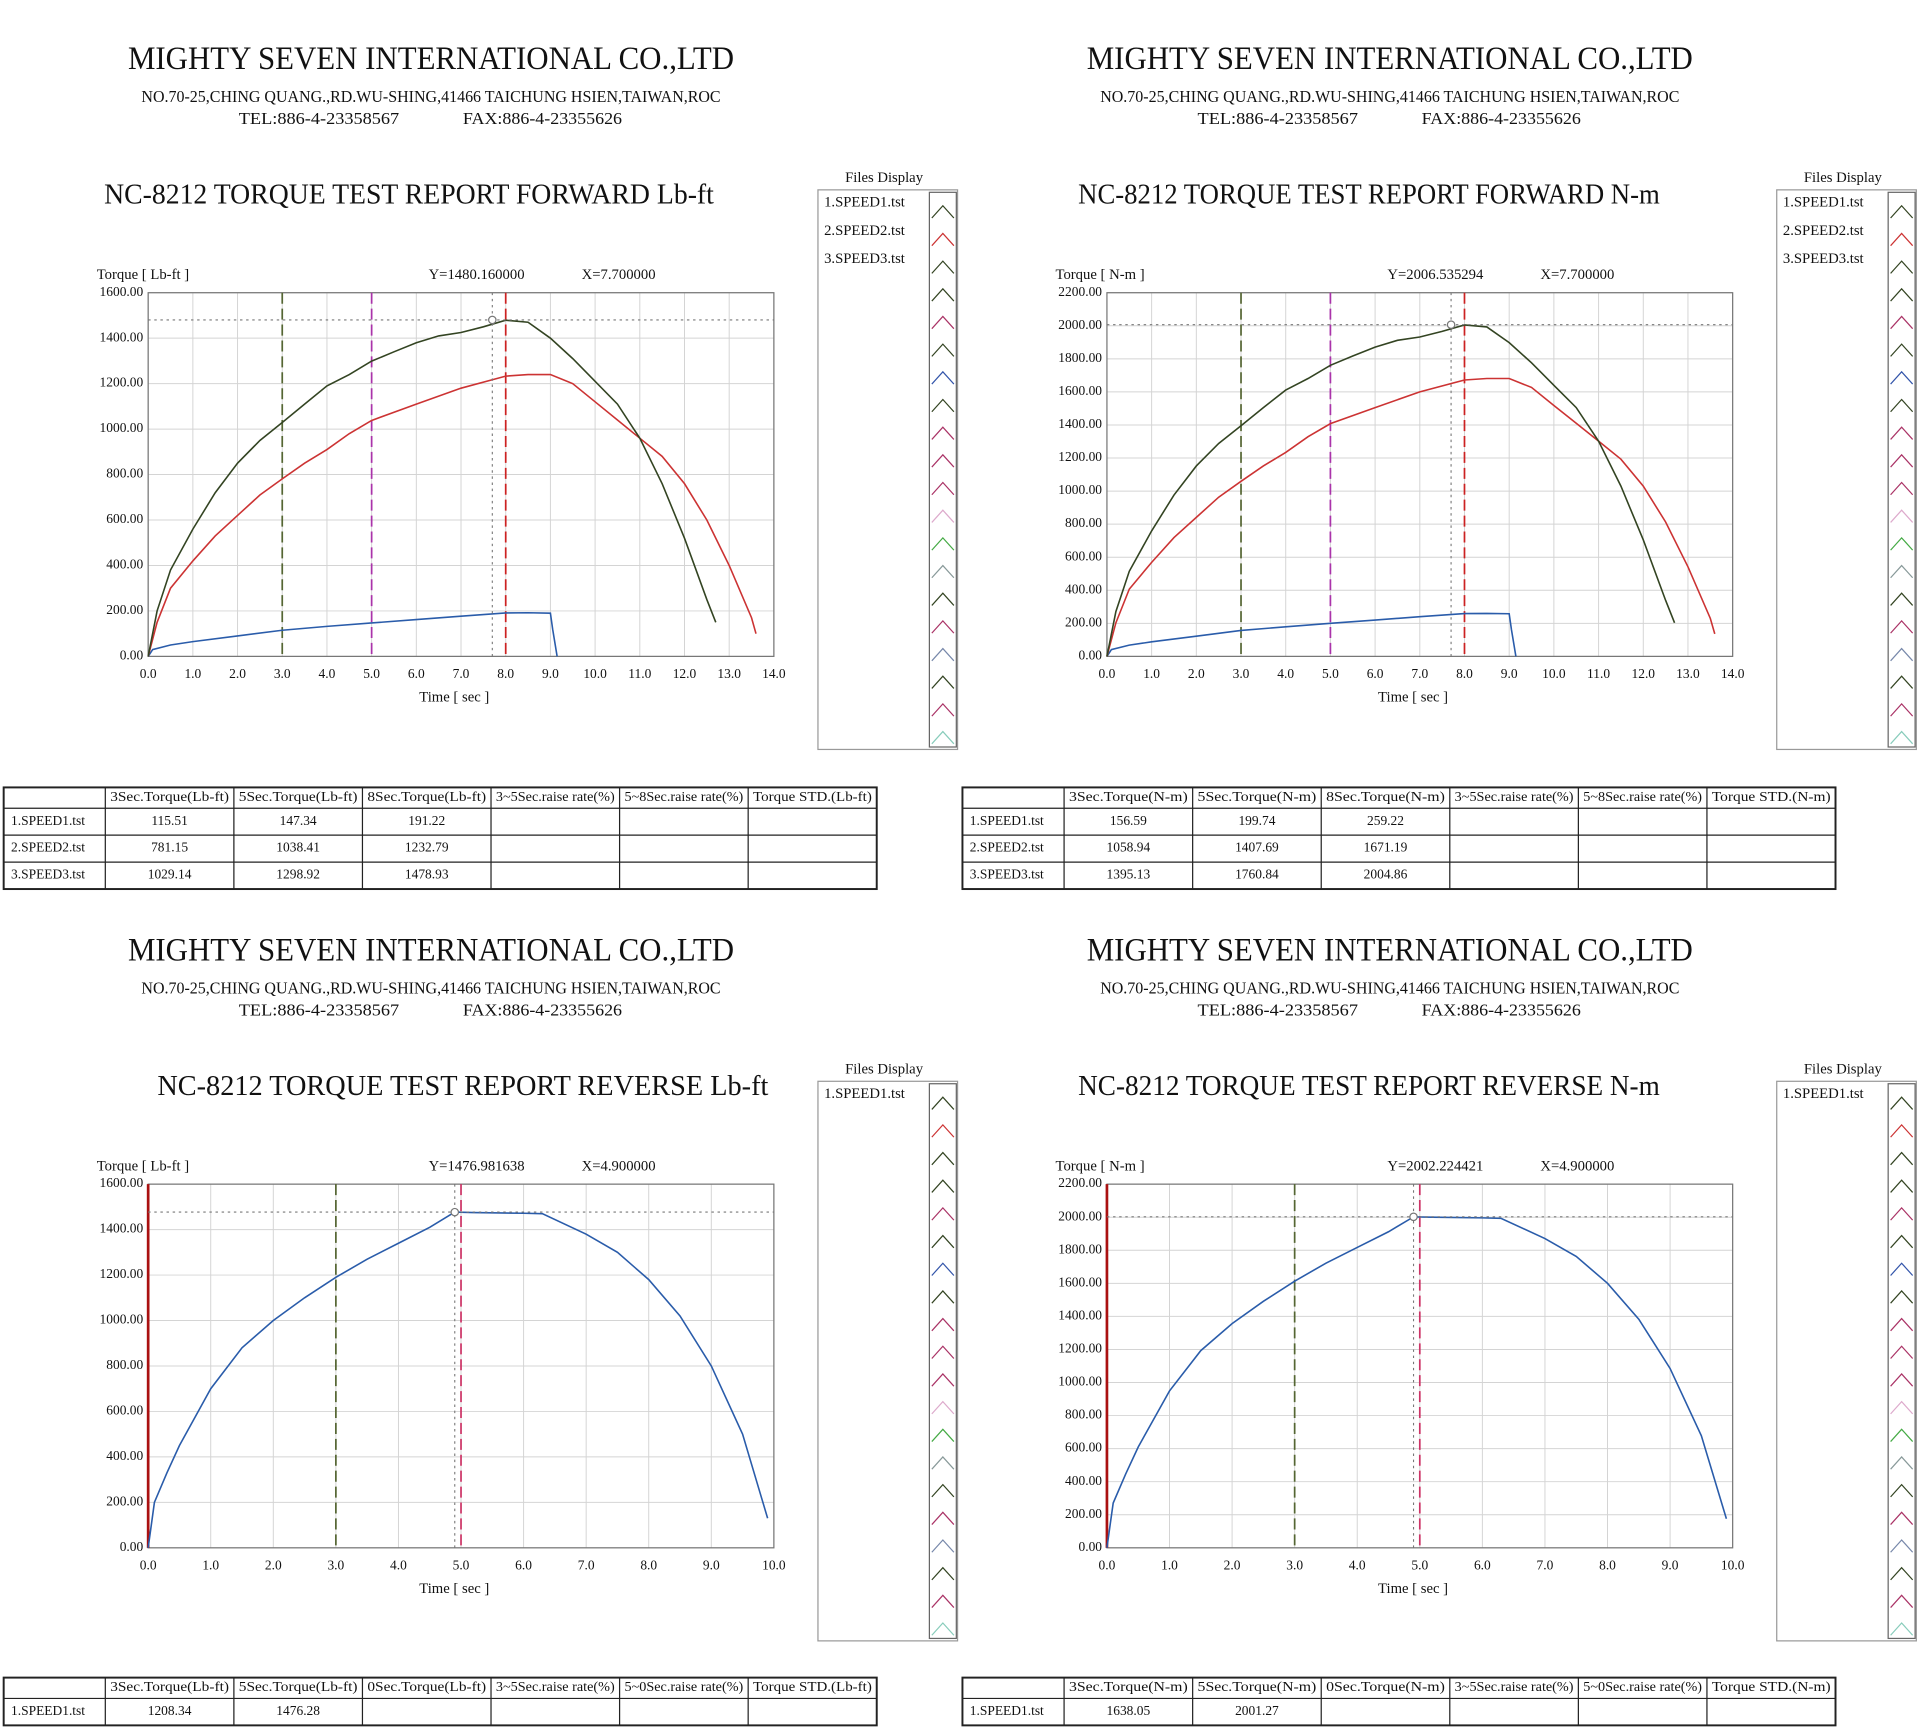 Image resolution: width=1920 pixels, height=1734 pixels. Describe the element at coordinates (477, 275) in the screenshot. I see `cursor-y-readout: Y=1480.160000` at that location.